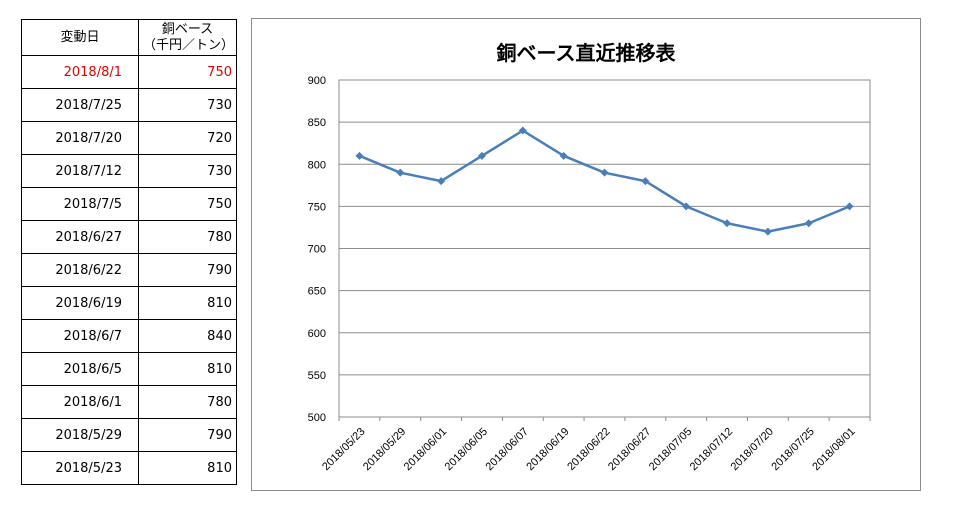  I want to click on row-date: 2018/5/29, so click(80, 435).